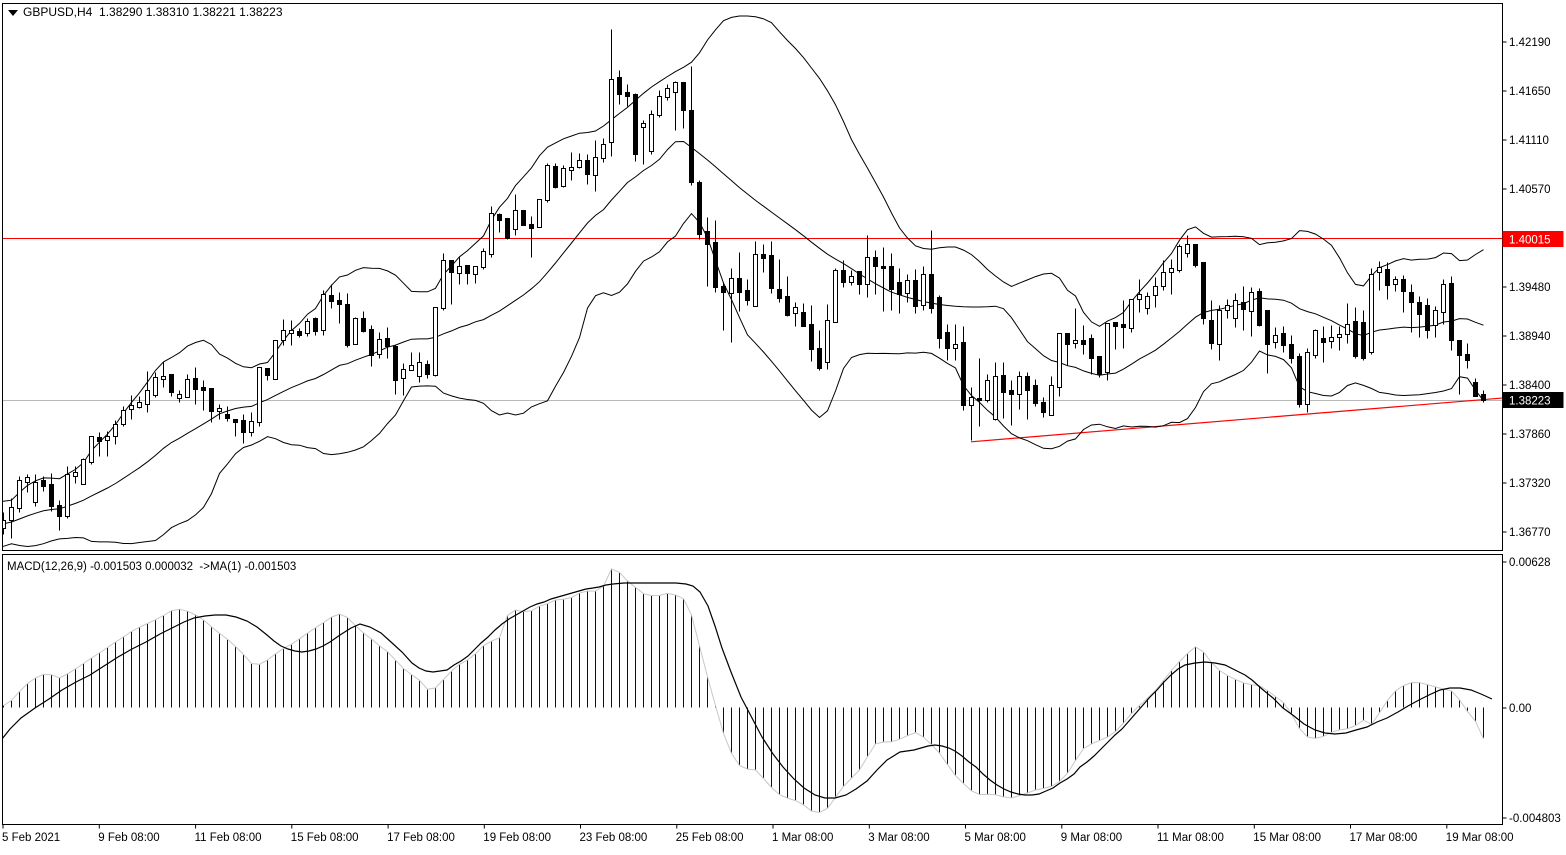 The height and width of the screenshot is (855, 1566). What do you see at coordinates (1530, 288) in the screenshot?
I see `svg-text: 1.39480` at bounding box center [1530, 288].